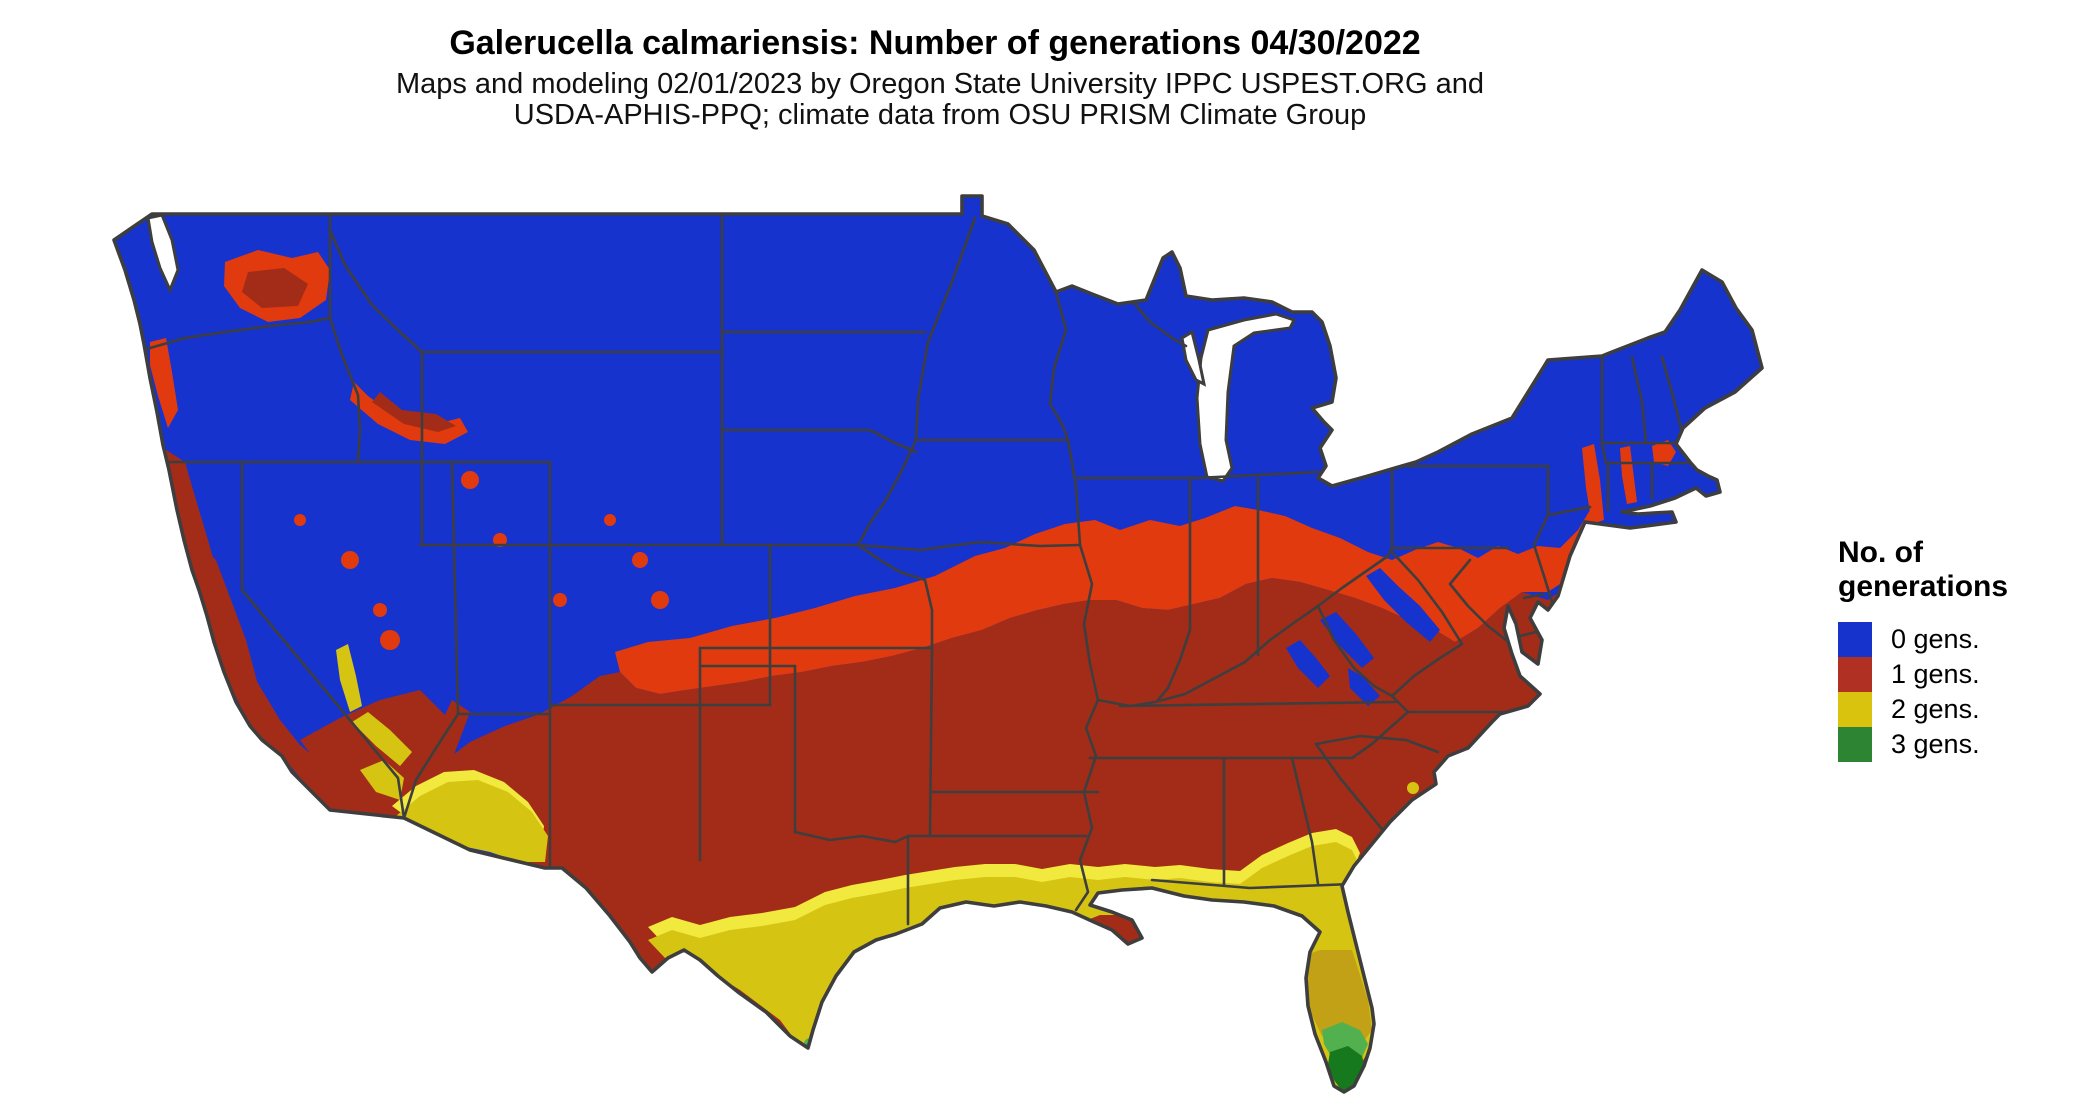 This screenshot has height=1116, width=2100. What do you see at coordinates (163, 253) in the screenshot?
I see `puget-sound` at bounding box center [163, 253].